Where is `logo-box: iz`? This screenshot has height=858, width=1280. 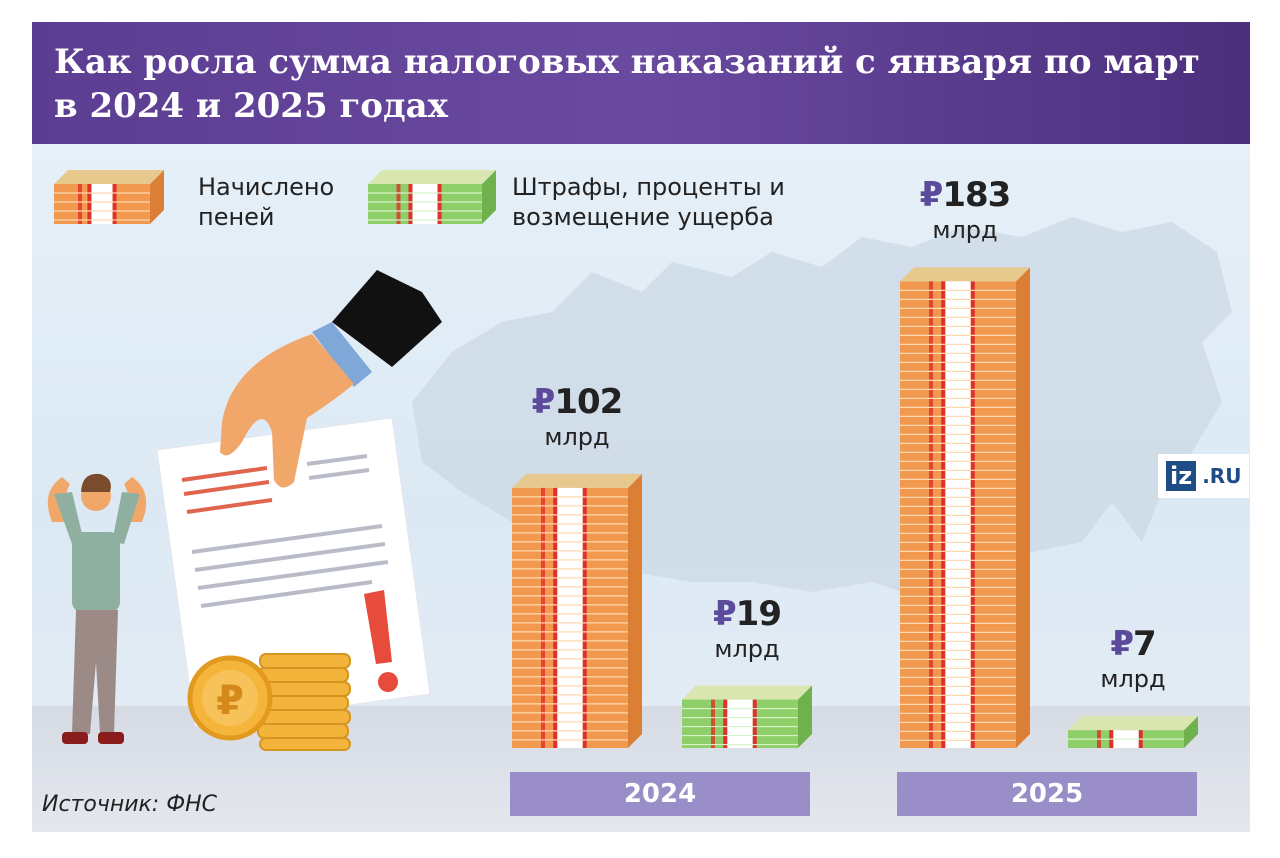
logo-box: iz is located at coordinates (1181, 476).